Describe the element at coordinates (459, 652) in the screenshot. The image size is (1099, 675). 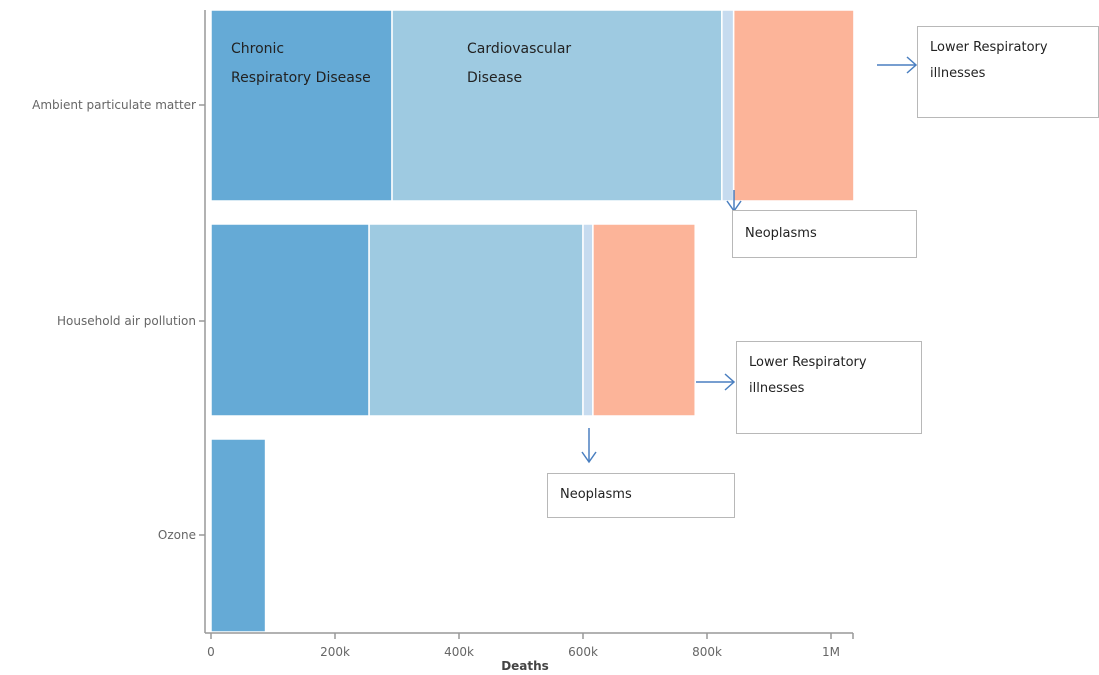
I see `x-tick-label: 400k` at that location.